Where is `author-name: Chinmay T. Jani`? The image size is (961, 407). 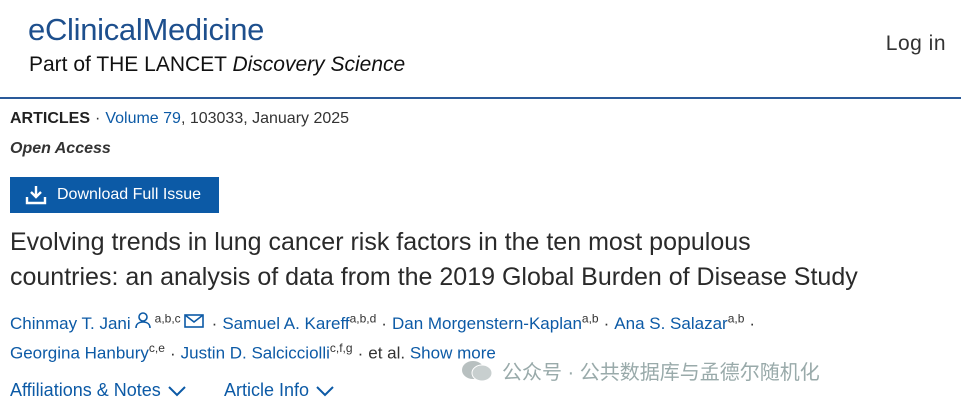 author-name: Chinmay T. Jani is located at coordinates (70, 323).